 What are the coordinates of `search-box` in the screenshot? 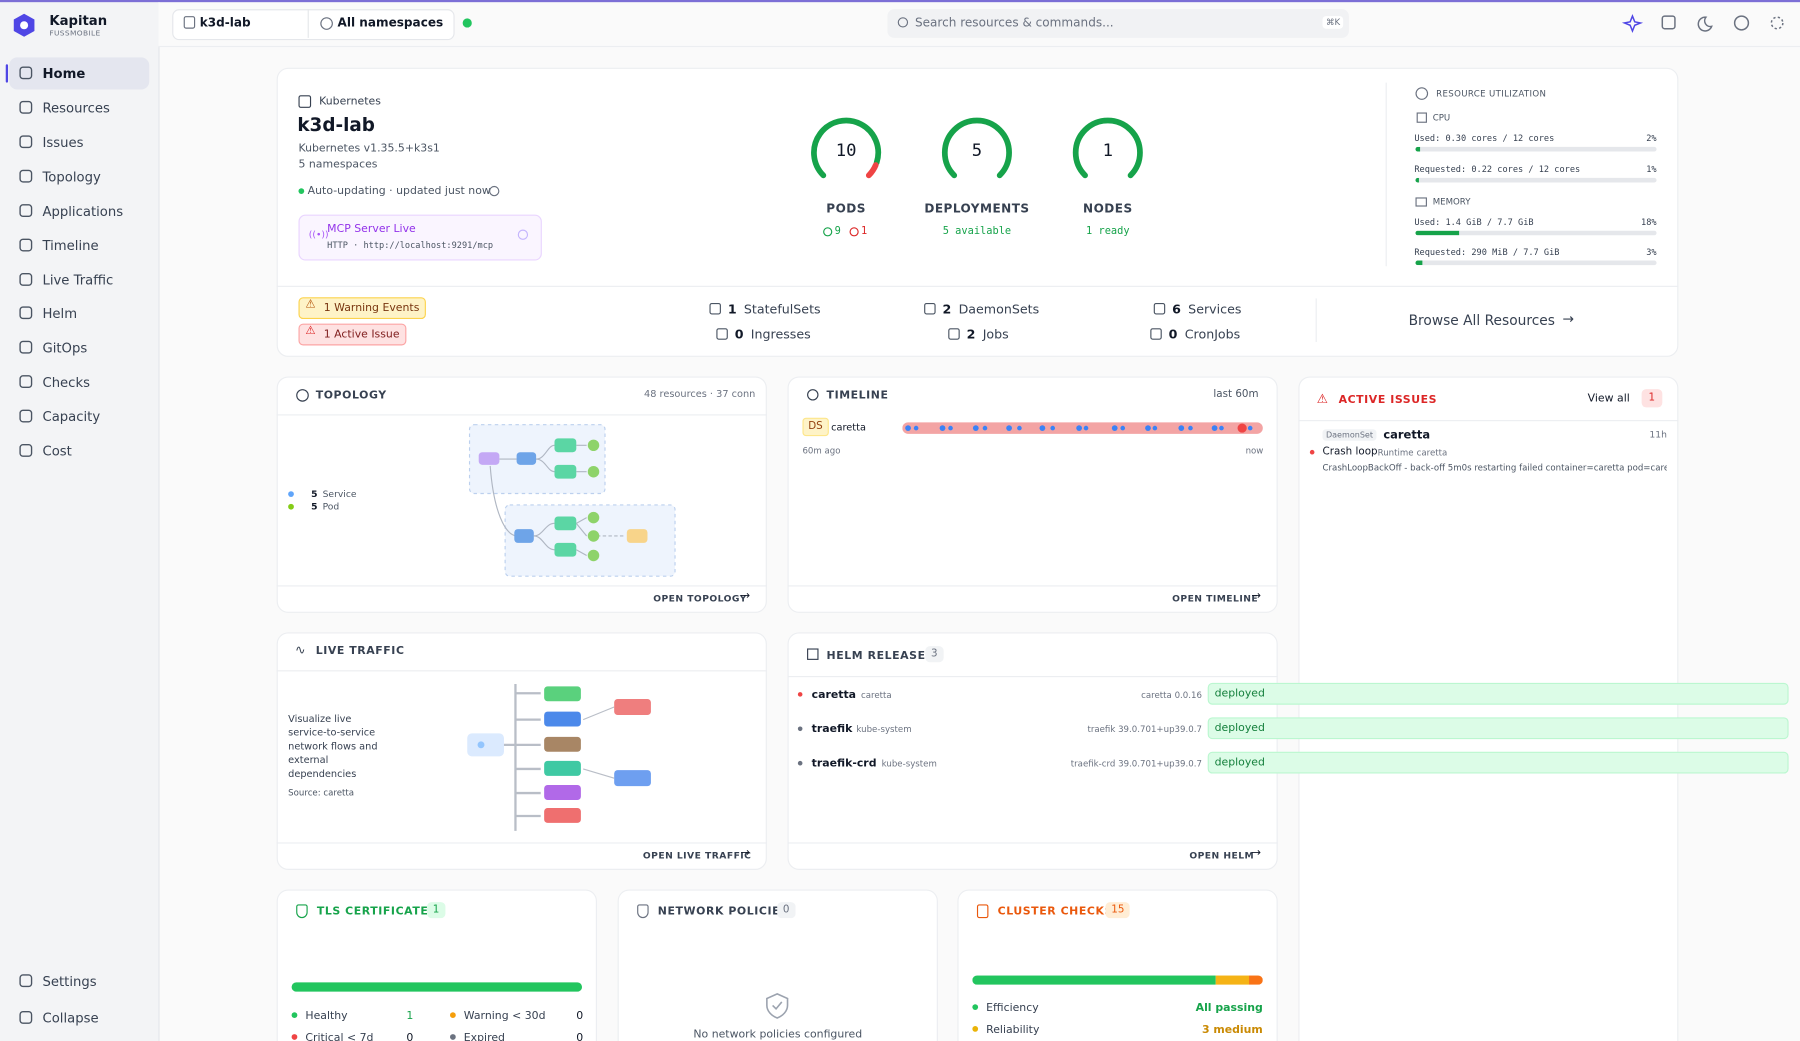 It's located at (1118, 23).